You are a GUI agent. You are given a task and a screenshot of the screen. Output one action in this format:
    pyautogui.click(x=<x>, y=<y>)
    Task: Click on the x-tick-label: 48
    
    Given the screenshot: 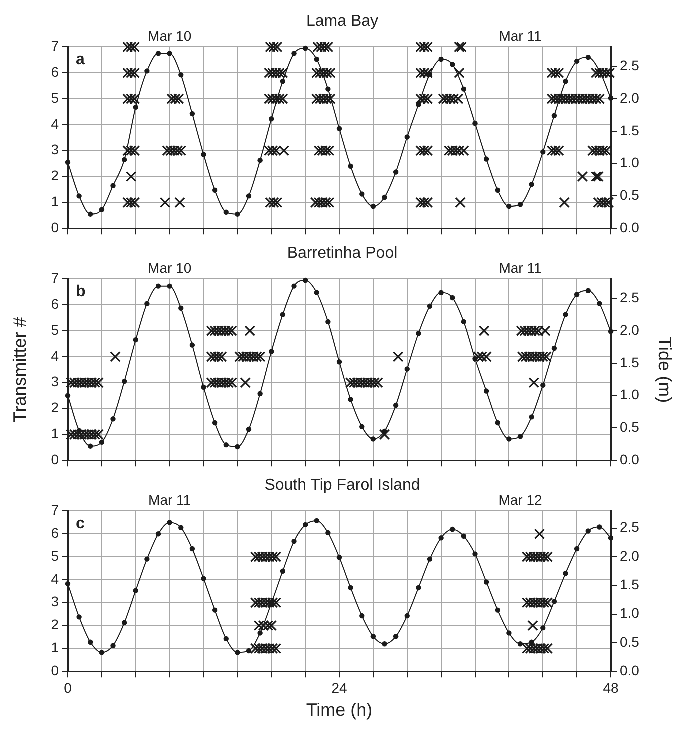 What is the action you would take?
    pyautogui.click(x=611, y=688)
    